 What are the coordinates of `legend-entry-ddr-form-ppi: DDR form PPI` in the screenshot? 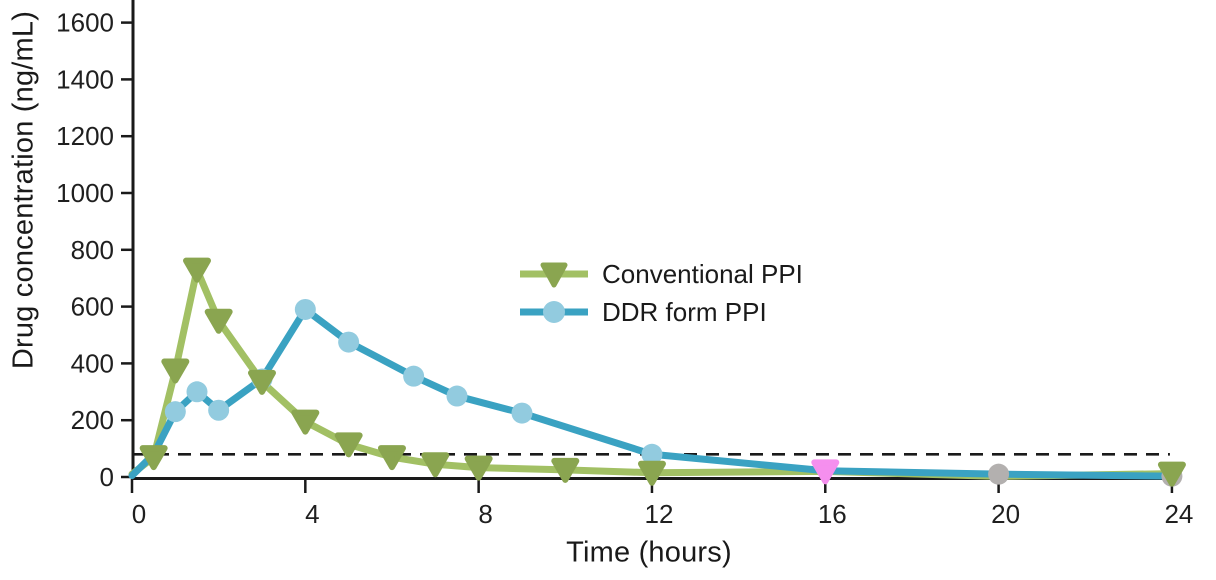 It's located at (643, 312).